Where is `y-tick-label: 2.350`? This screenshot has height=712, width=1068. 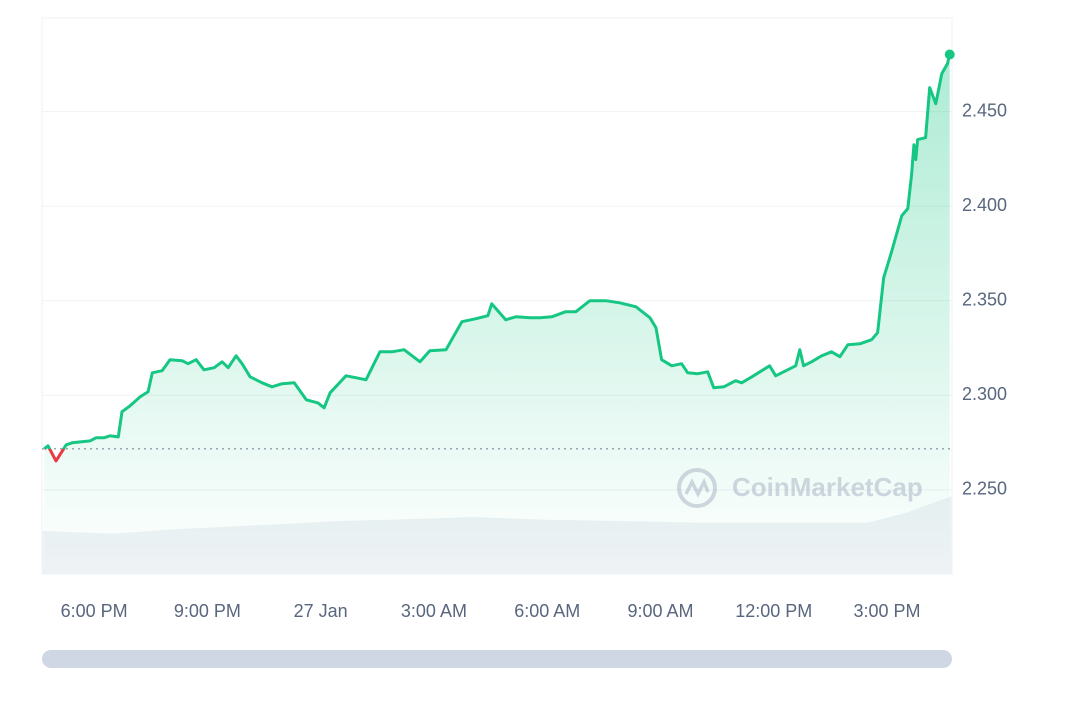 y-tick-label: 2.350 is located at coordinates (984, 299).